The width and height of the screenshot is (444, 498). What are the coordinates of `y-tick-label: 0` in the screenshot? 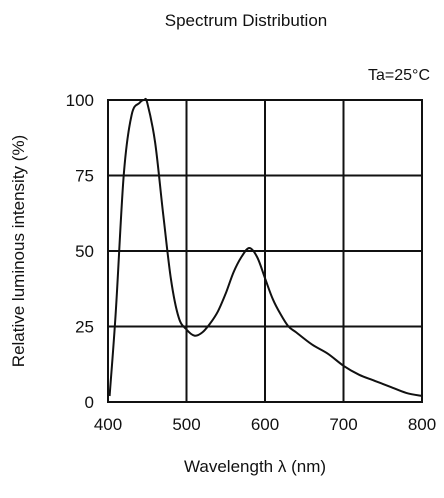 It's located at (89, 402).